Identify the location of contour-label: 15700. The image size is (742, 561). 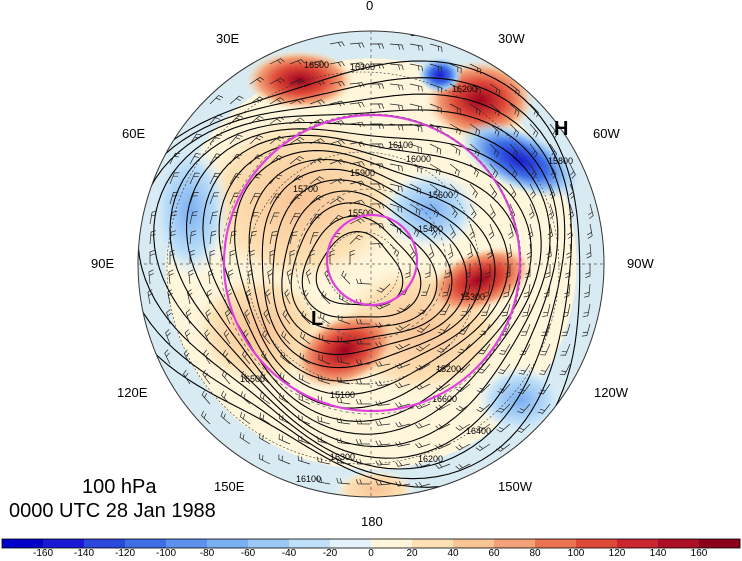
(305, 189).